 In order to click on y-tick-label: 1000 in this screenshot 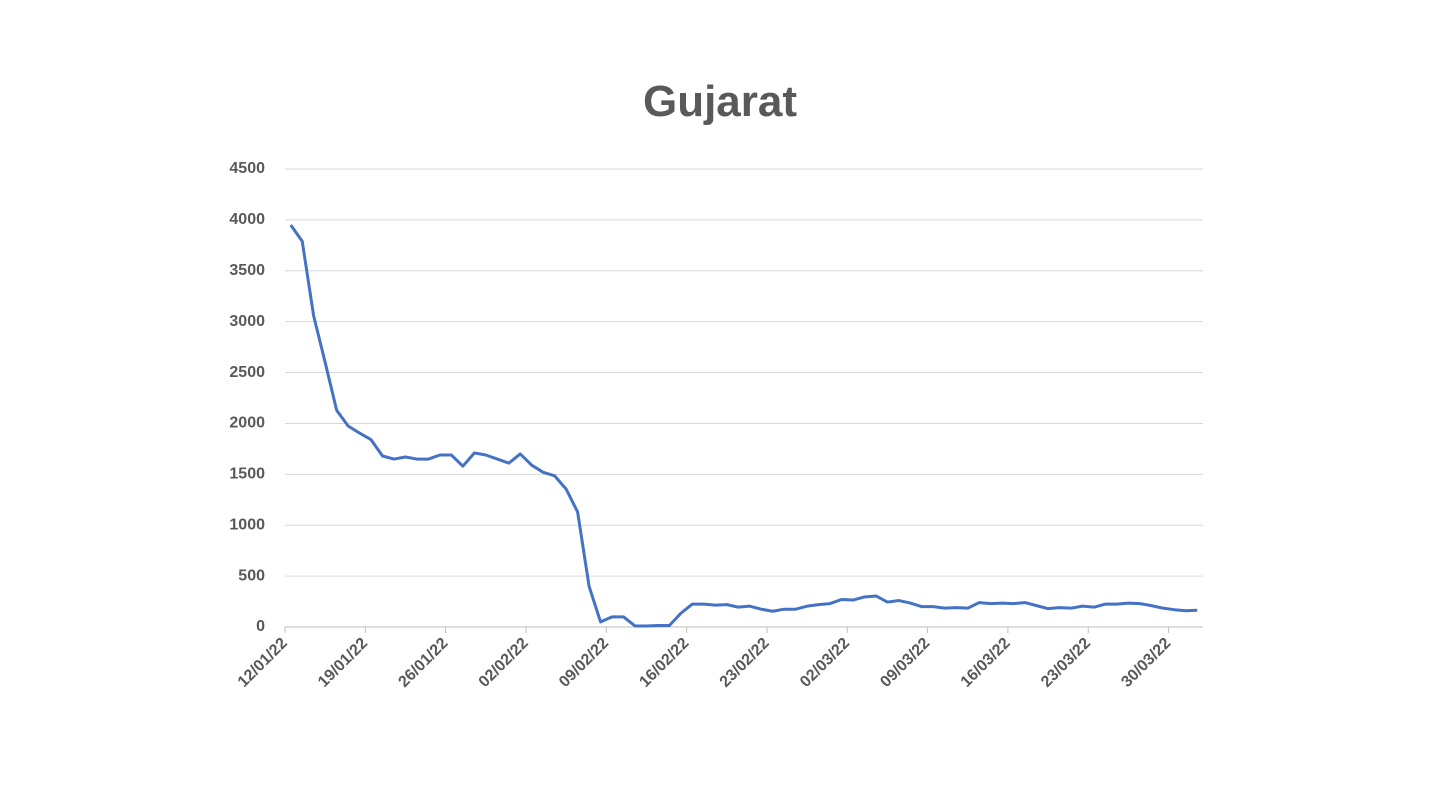, I will do `click(247, 524)`.